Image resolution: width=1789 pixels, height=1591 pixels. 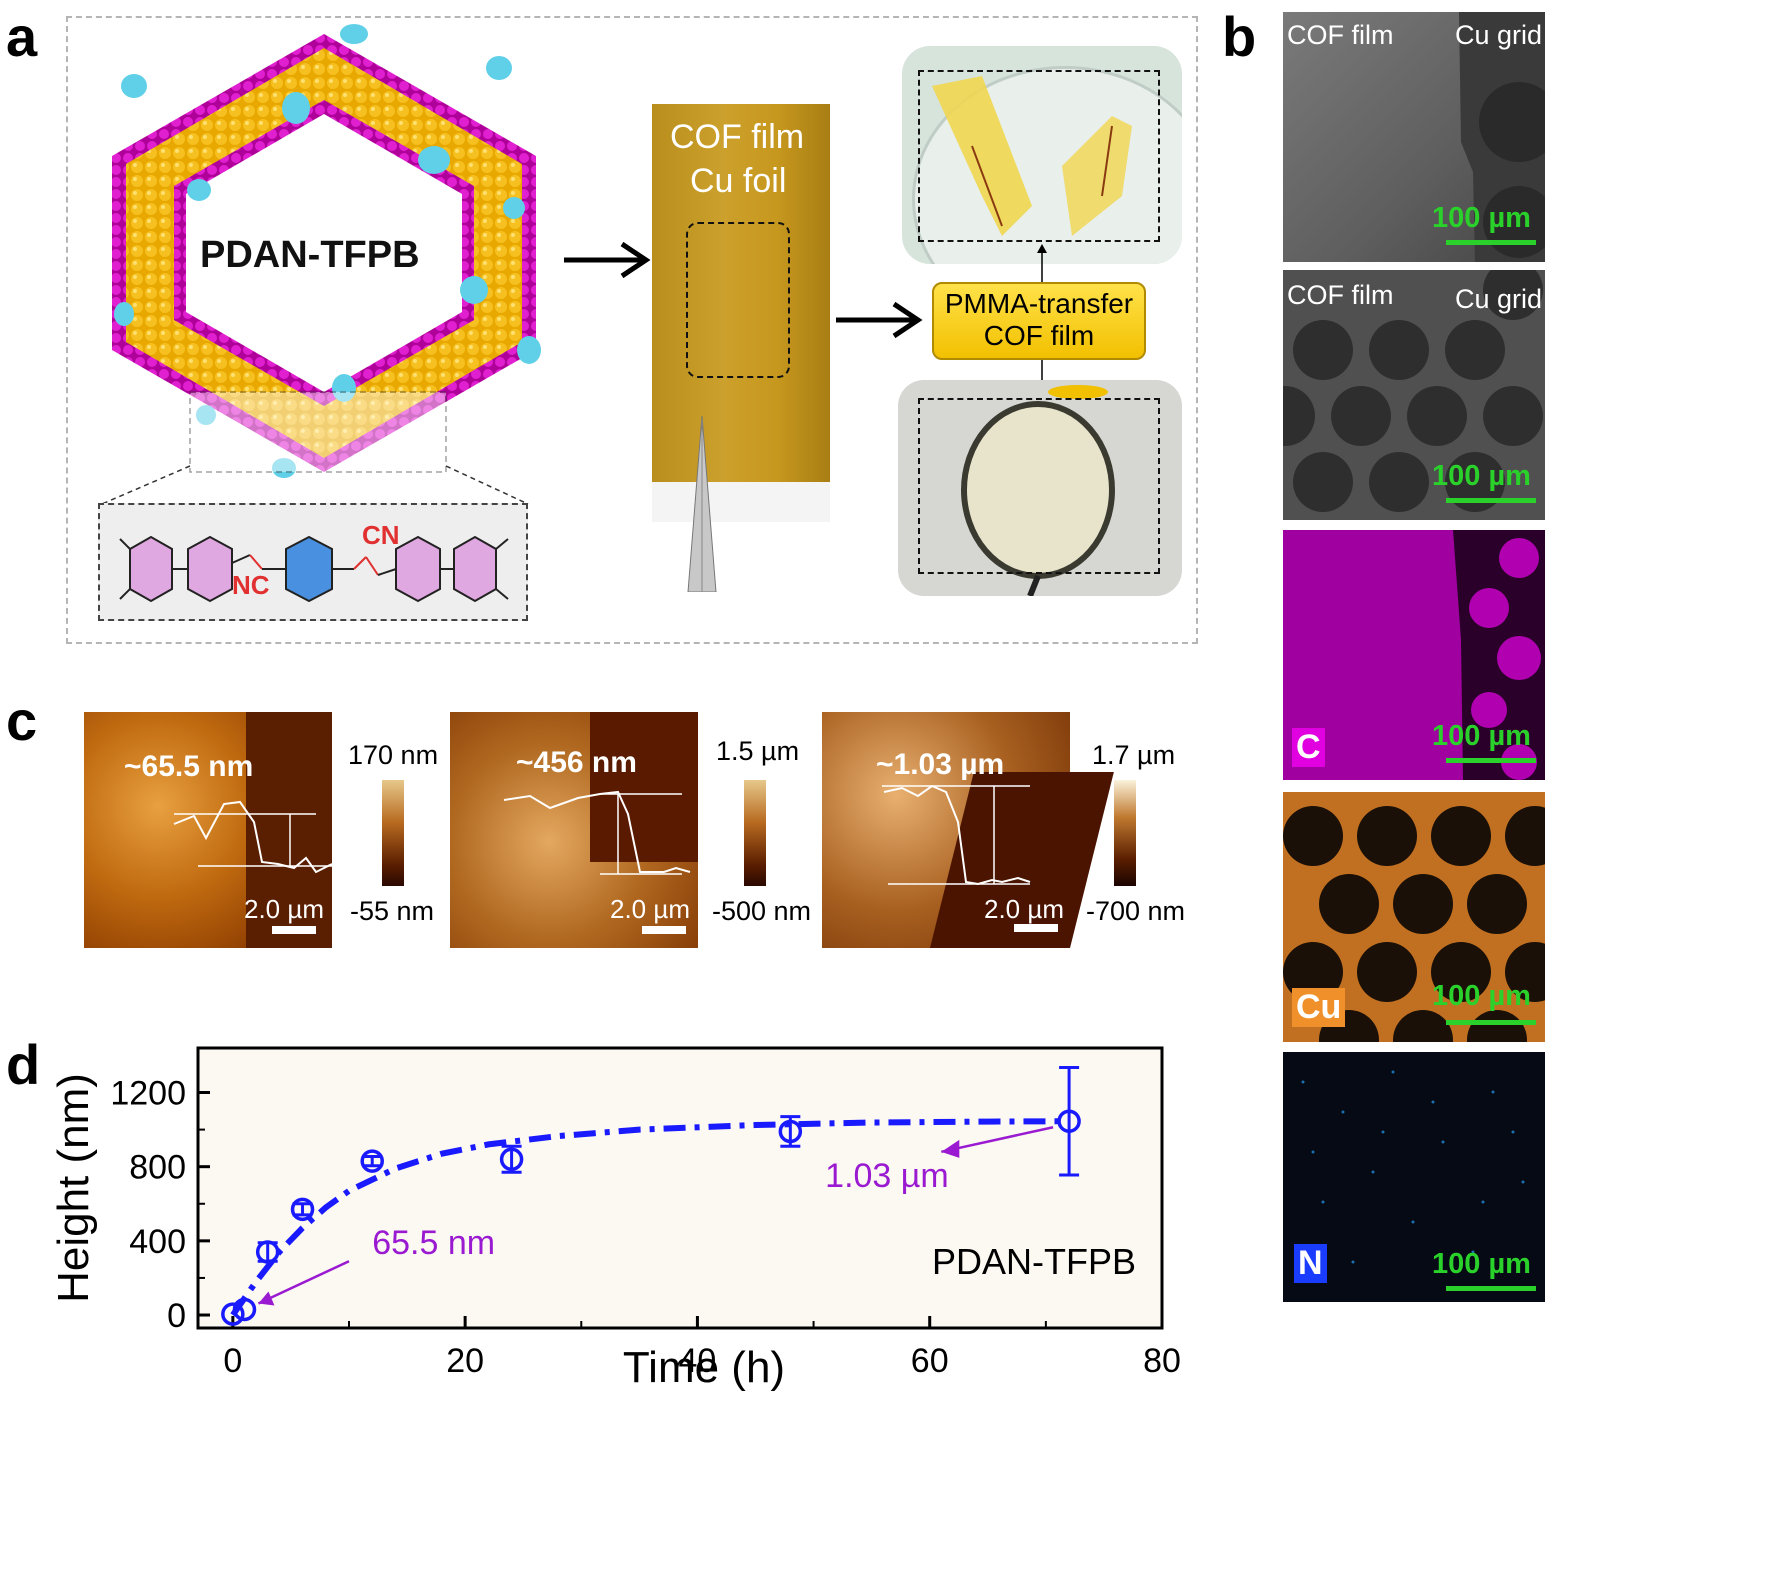 I want to click on molecule-structure, so click(x=314, y=569).